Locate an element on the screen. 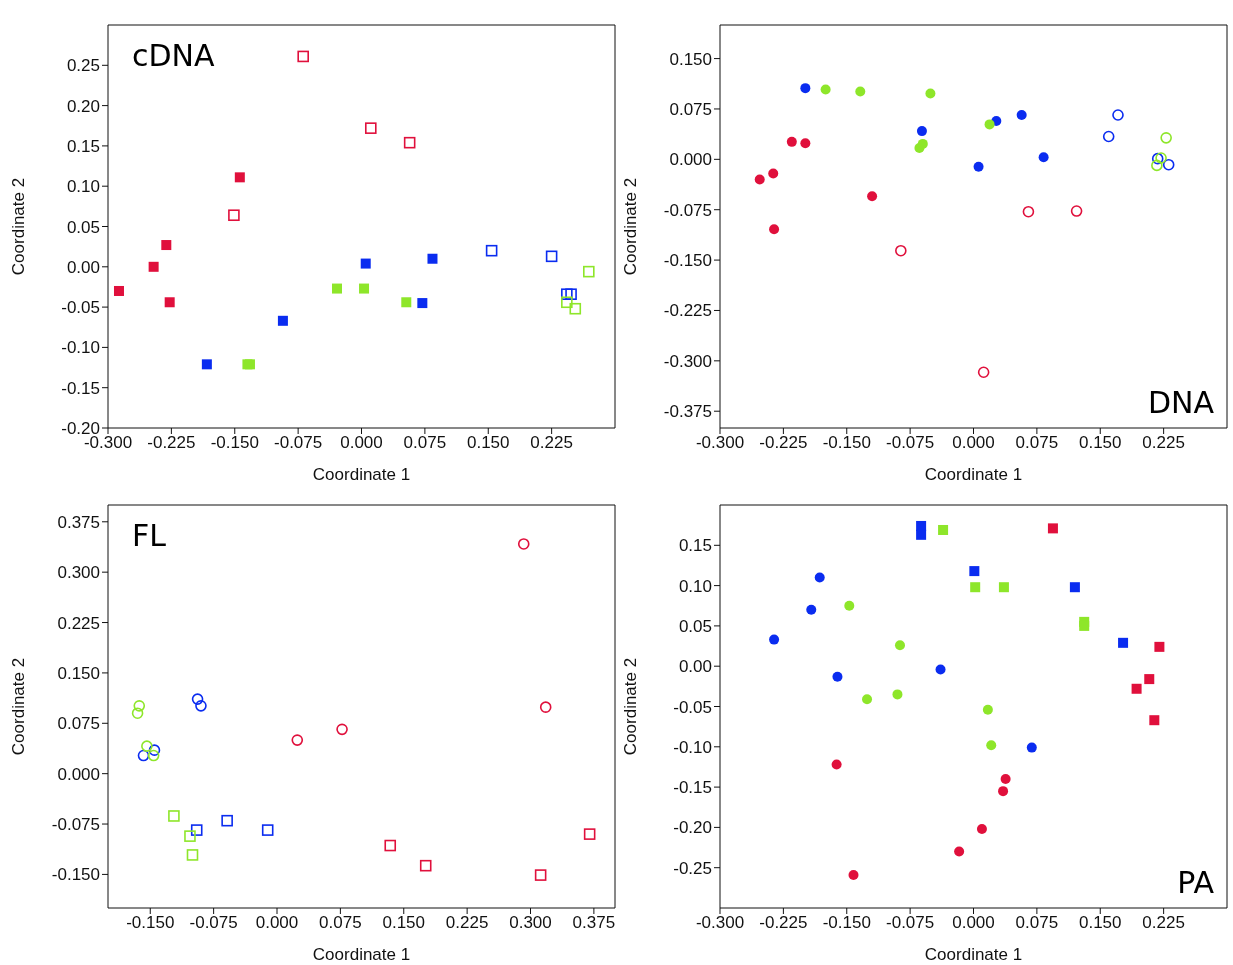 The image size is (1233, 965). x-tick-label: -0.075 is located at coordinates (213, 923).